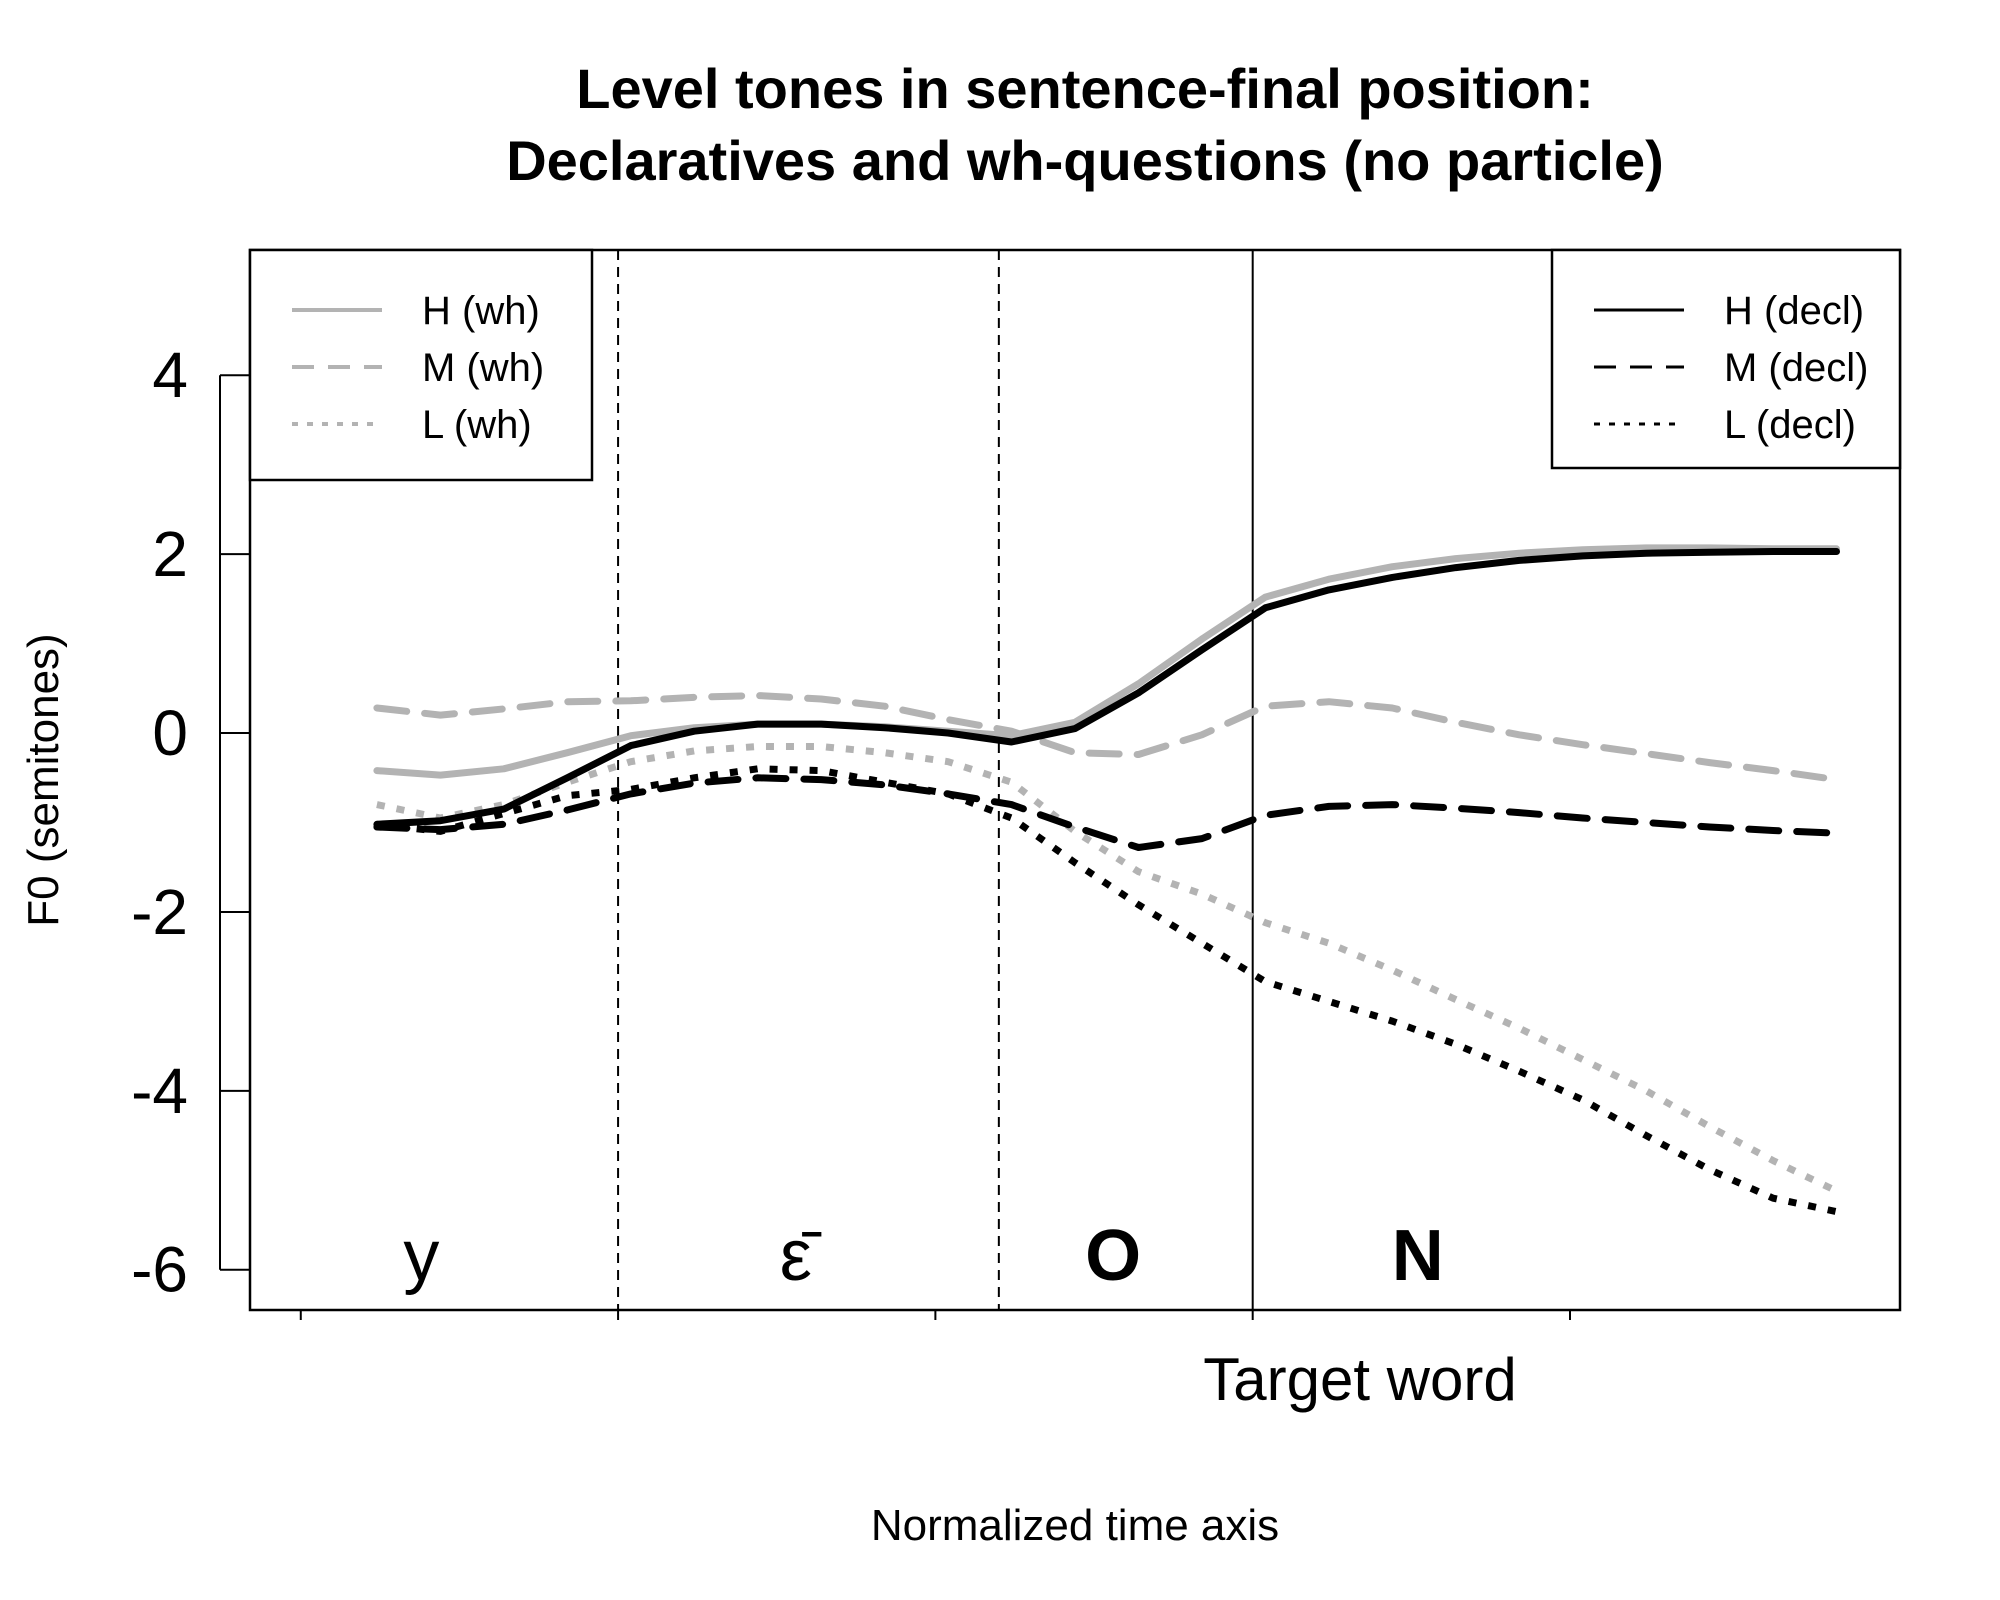  I want to click on y-tick-label: -2, so click(159, 912).